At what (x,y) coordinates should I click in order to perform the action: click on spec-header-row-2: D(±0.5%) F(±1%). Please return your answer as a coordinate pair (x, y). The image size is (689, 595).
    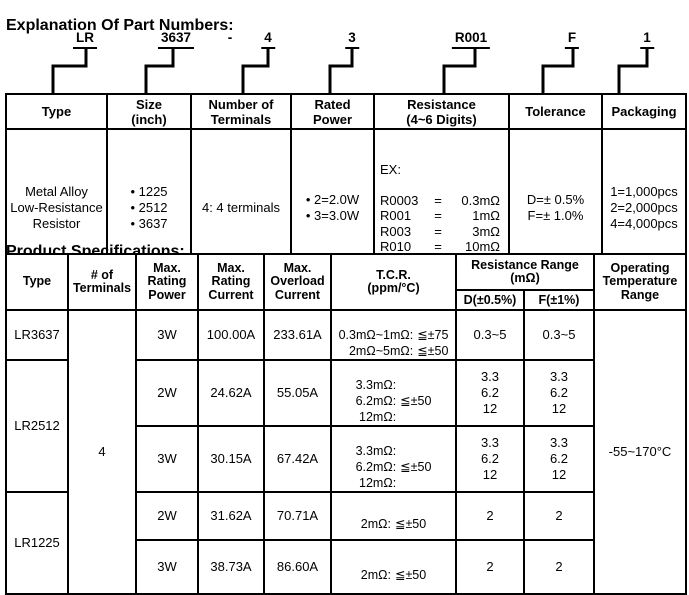
    Looking at the image, I should click on (346, 300).